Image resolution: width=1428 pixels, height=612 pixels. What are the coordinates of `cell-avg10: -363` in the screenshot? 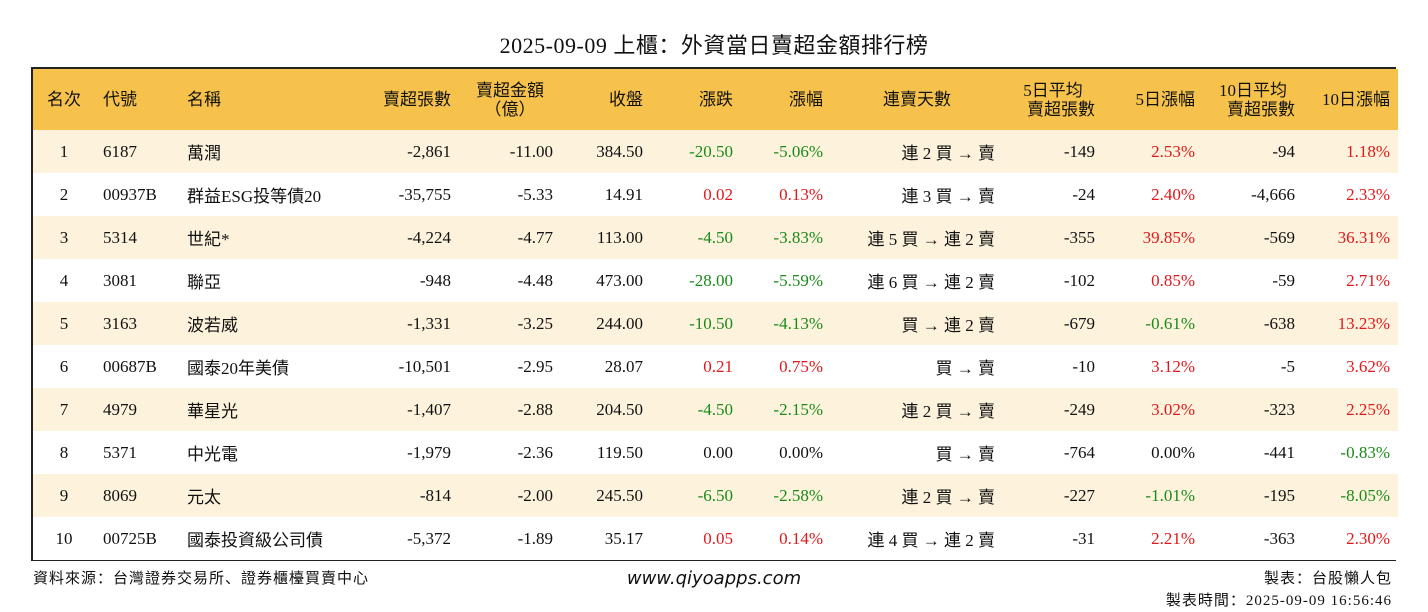 It's located at (1279, 538).